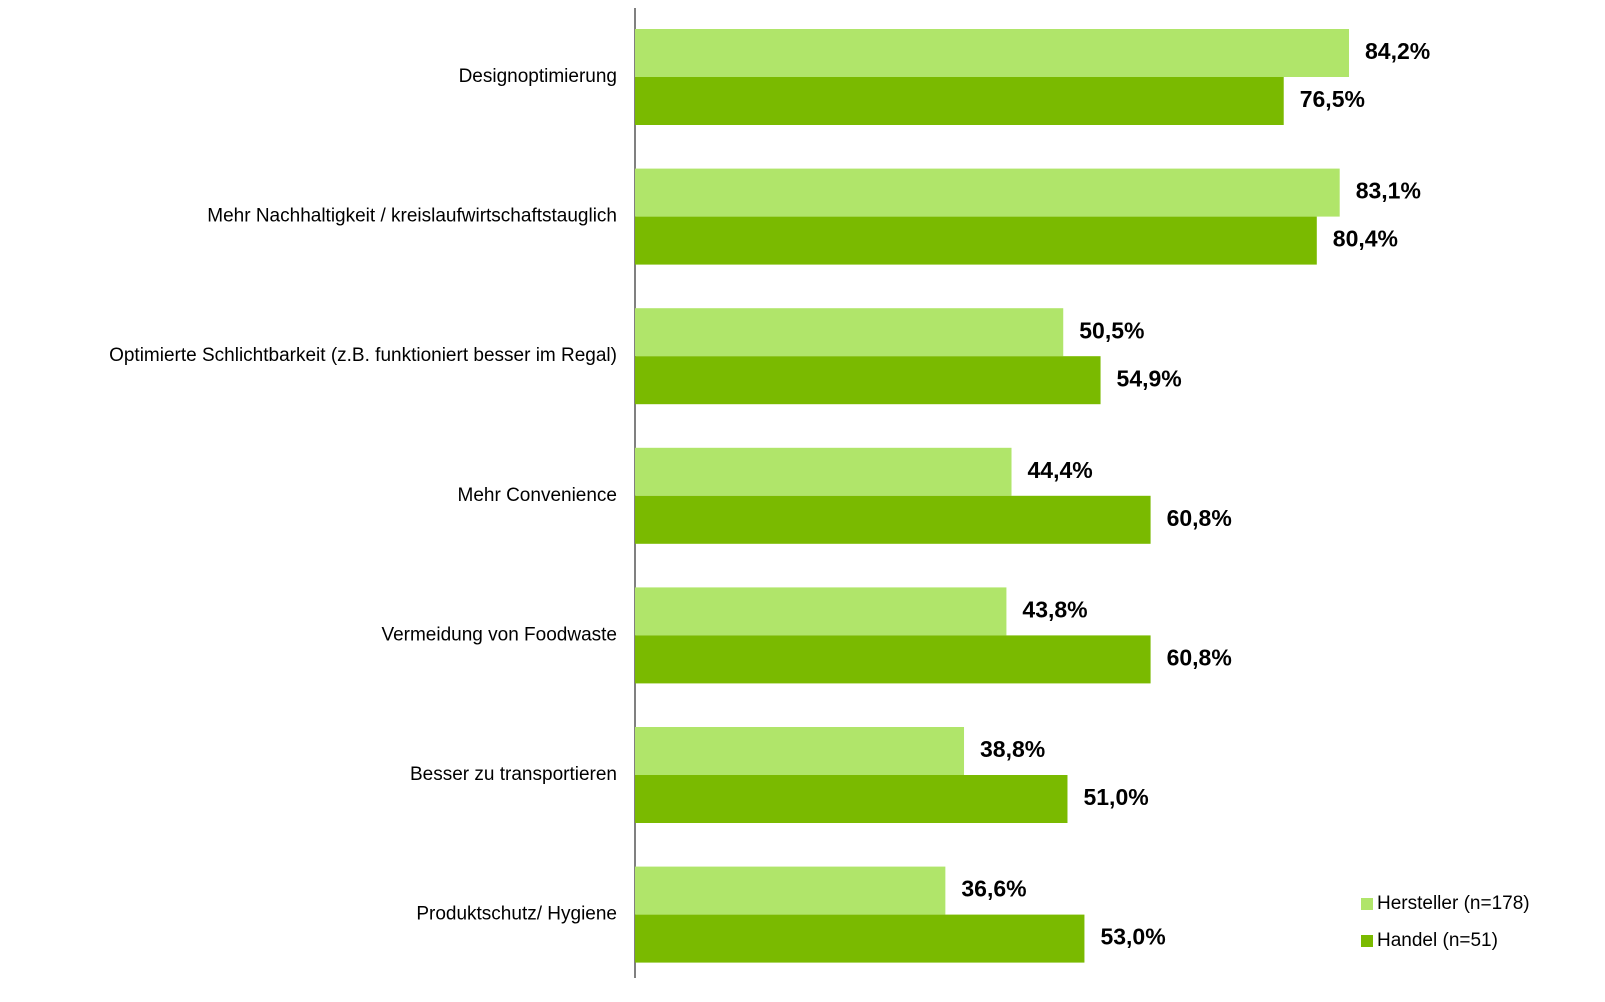 The height and width of the screenshot is (1002, 1605). I want to click on value-label: 53,0%, so click(1132, 937).